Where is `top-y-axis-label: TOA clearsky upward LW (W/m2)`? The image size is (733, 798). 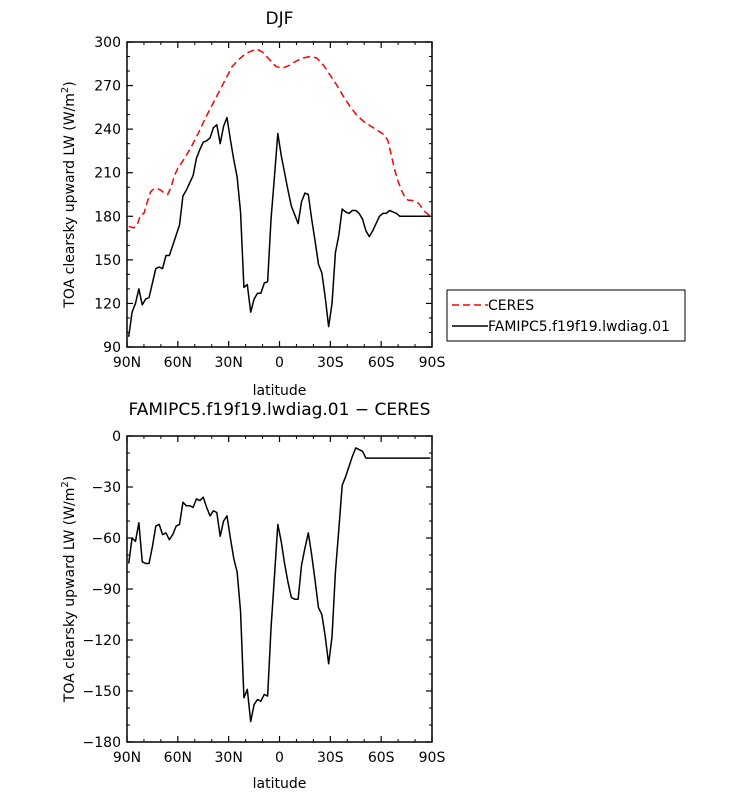 top-y-axis-label: TOA clearsky upward LW (W/m2) is located at coordinates (69, 194).